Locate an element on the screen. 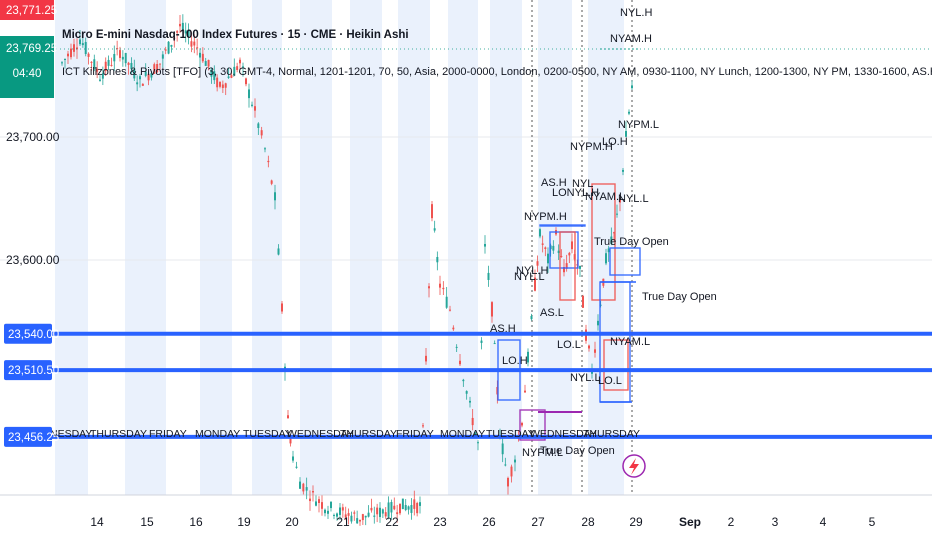  x-tick-label: 27 is located at coordinates (538, 522).